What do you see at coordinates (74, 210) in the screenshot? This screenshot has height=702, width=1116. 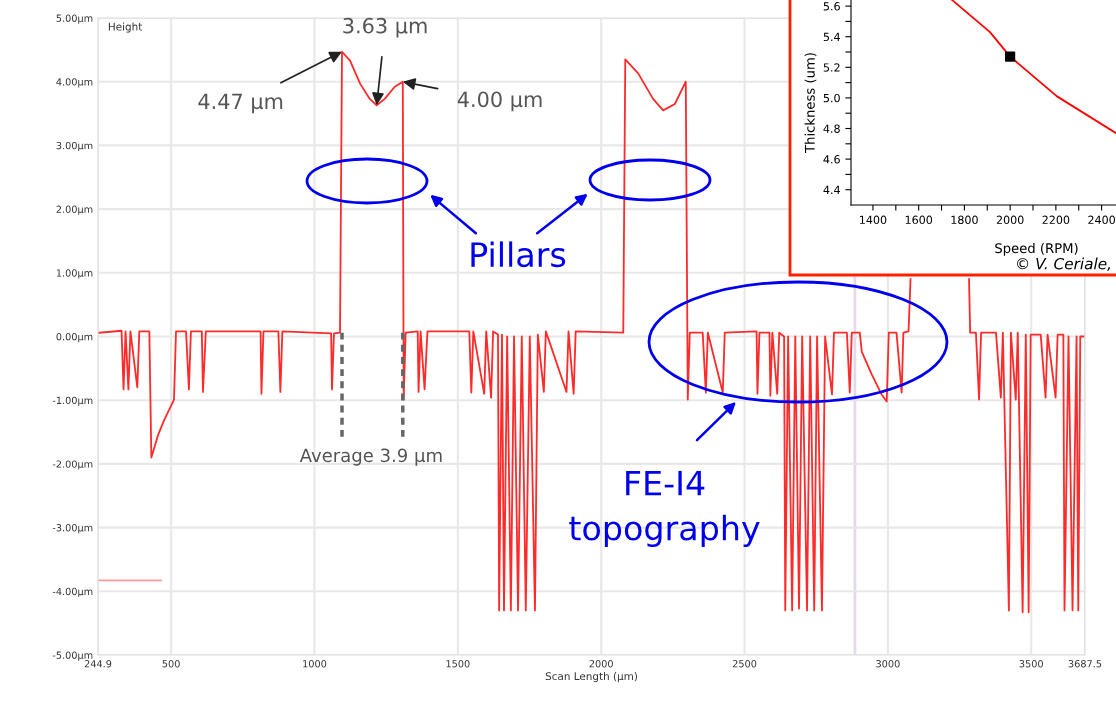 I see `y-tick-label: 2.00µm` at bounding box center [74, 210].